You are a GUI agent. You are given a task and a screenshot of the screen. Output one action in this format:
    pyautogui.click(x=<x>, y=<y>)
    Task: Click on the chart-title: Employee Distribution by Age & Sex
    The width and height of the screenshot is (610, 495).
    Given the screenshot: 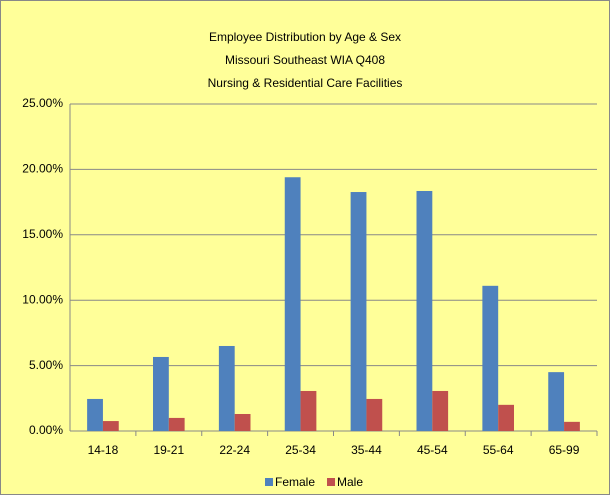 What is the action you would take?
    pyautogui.click(x=305, y=37)
    